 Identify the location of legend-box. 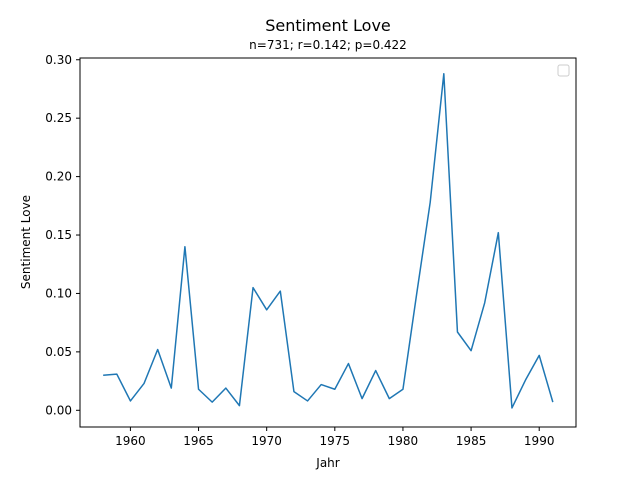
(563, 70).